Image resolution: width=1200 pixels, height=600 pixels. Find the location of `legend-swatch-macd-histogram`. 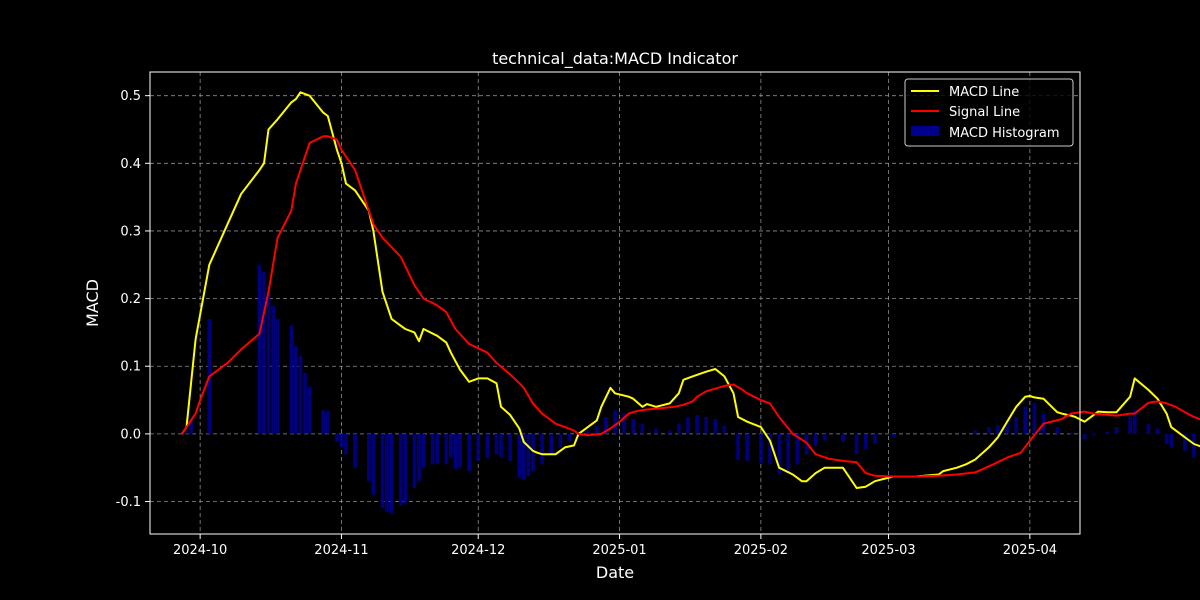

legend-swatch-macd-histogram is located at coordinates (925, 131).